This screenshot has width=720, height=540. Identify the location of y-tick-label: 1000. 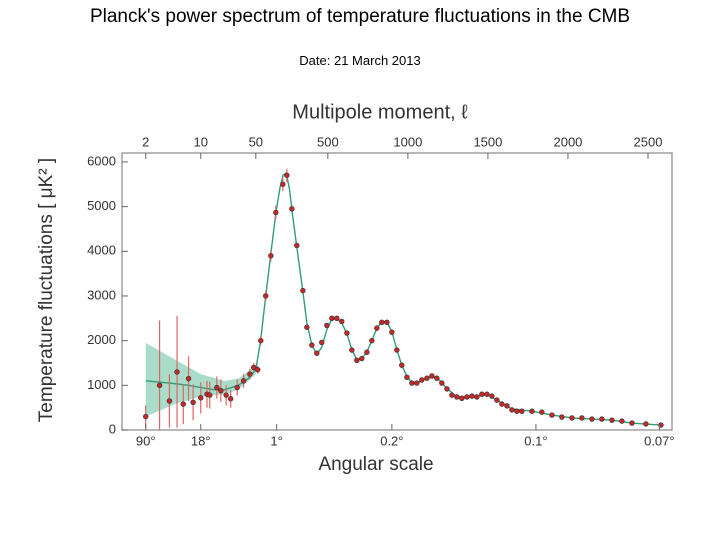
(101, 384).